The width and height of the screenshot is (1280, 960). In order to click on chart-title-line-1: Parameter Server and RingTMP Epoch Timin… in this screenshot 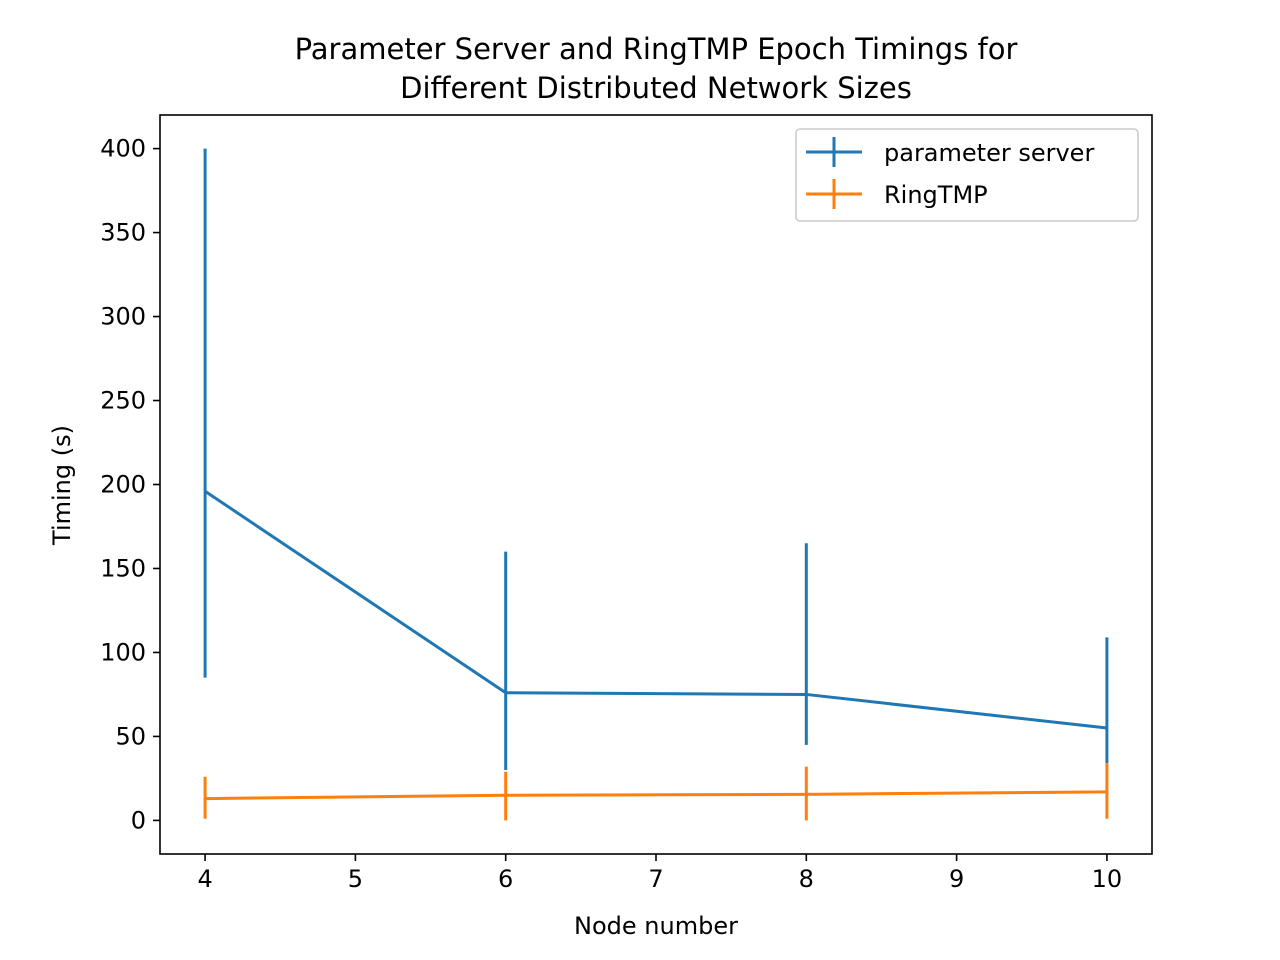, I will do `click(656, 49)`.